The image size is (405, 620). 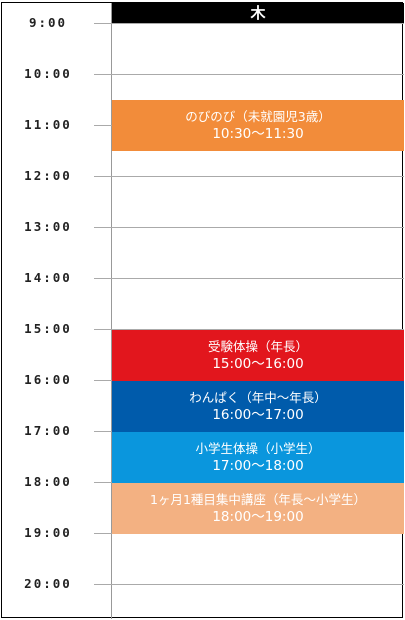 I want to click on time-label-9: 9:00, so click(x=48, y=22).